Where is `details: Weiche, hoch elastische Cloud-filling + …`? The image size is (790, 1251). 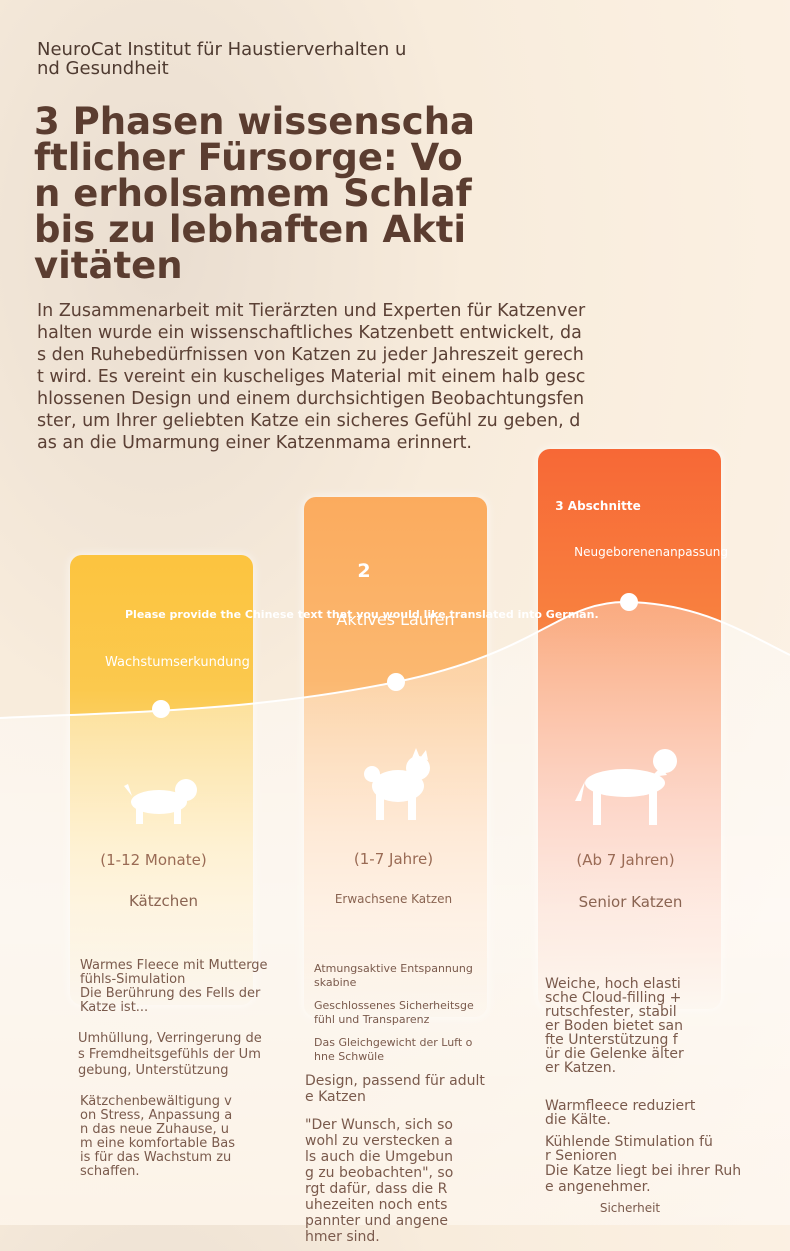
details: Weiche, hoch elastische Cloud-filling + … is located at coordinates (643, 1098).